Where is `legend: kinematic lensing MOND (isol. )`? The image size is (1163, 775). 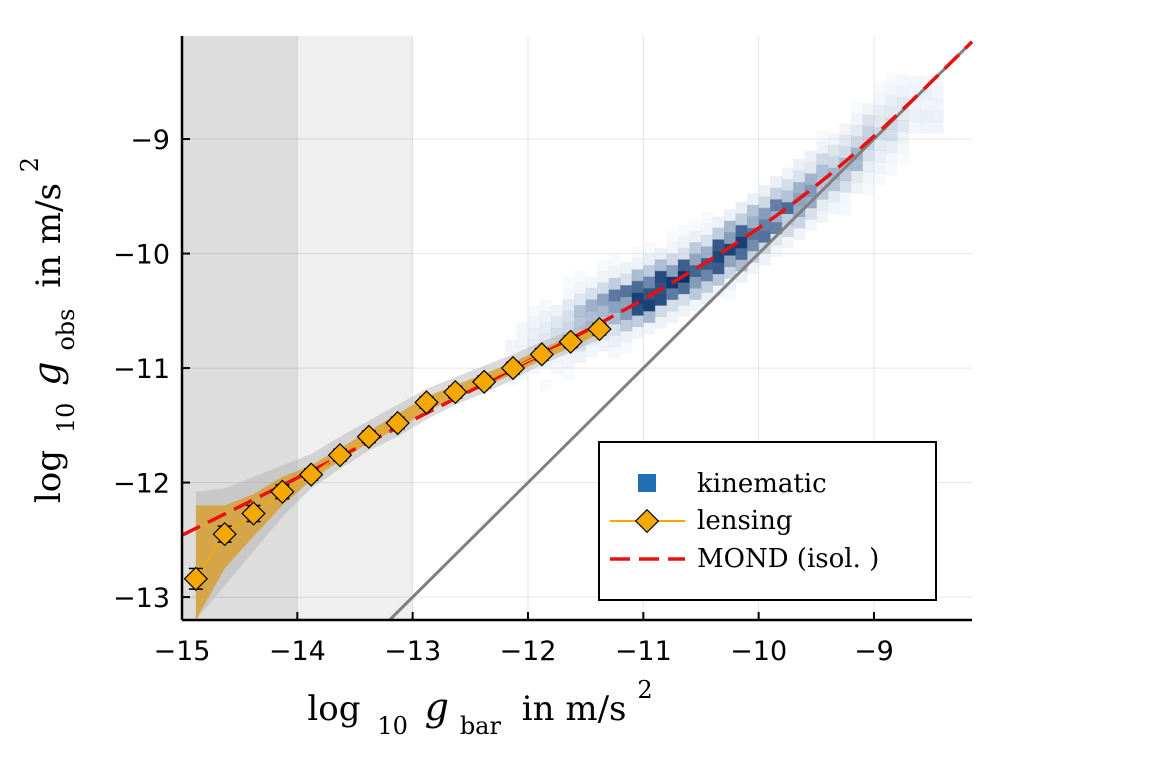 legend: kinematic lensing MOND (isol. ) is located at coordinates (767, 521).